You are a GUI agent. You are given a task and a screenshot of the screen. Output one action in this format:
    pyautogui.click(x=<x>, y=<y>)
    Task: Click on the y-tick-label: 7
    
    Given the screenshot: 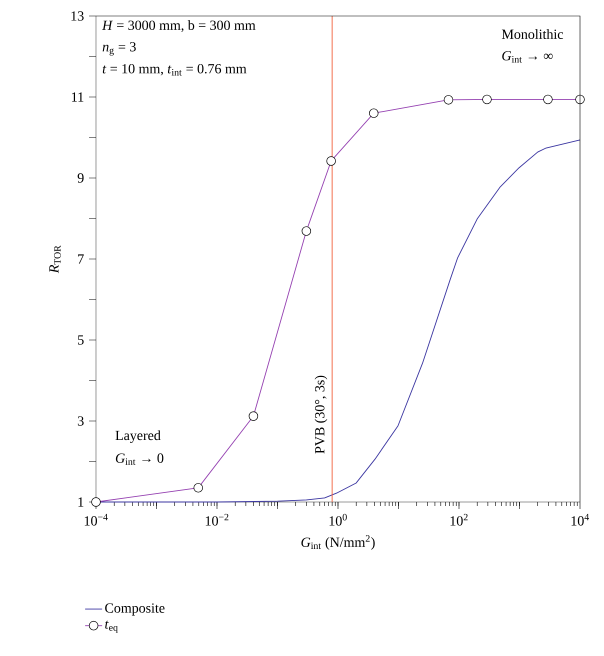 What is the action you would take?
    pyautogui.click(x=81, y=259)
    